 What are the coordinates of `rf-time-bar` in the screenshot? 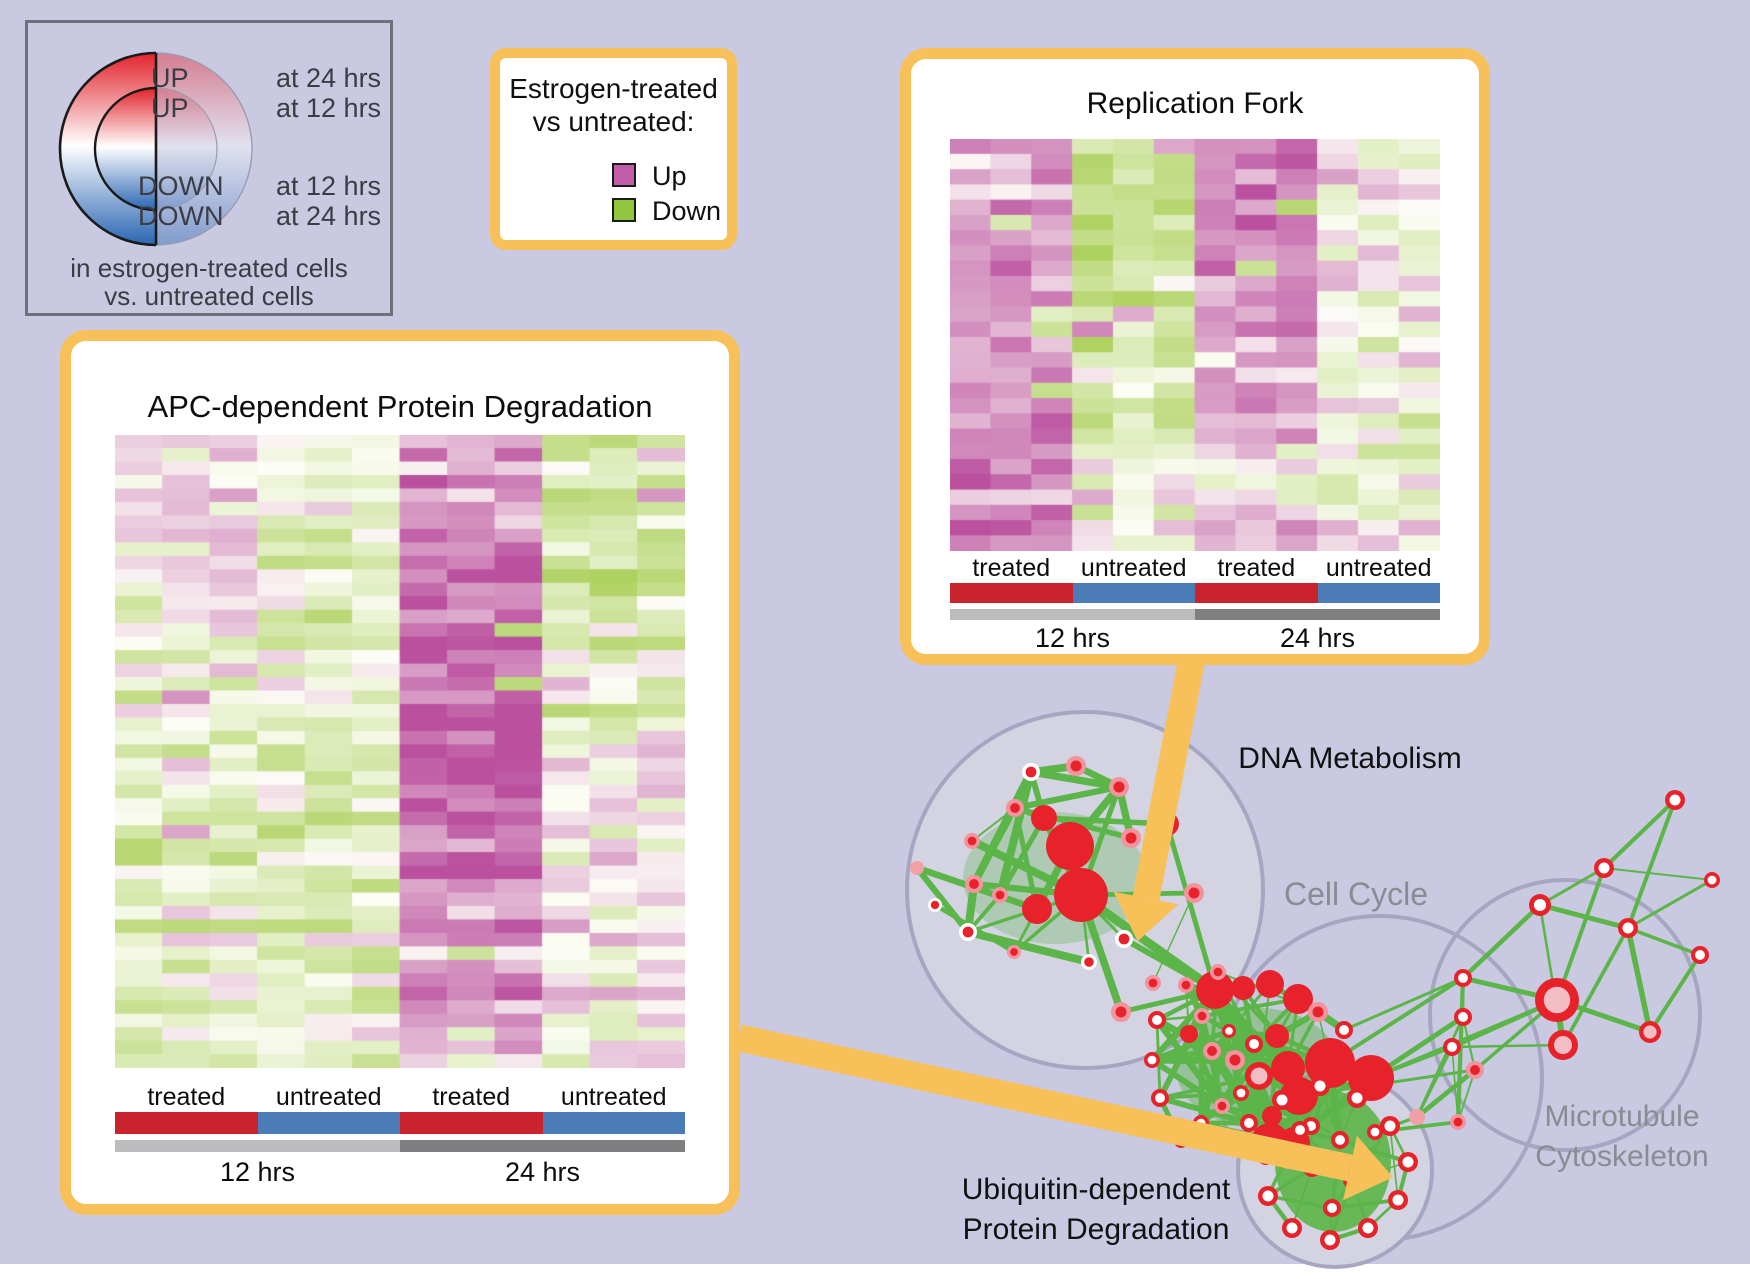 It's located at (1195, 614).